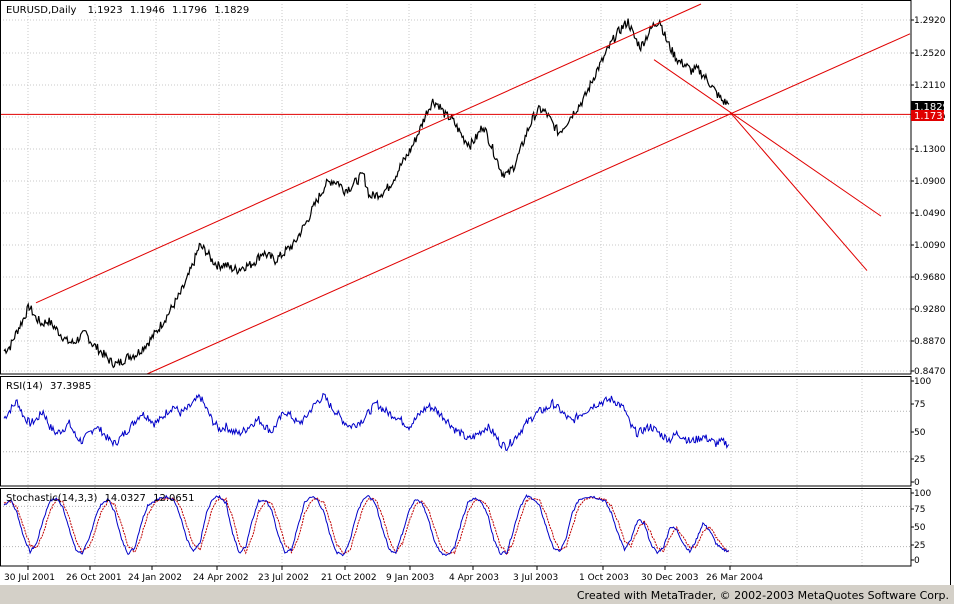 The image size is (954, 604). I want to click on rsi-series-line, so click(366, 422).